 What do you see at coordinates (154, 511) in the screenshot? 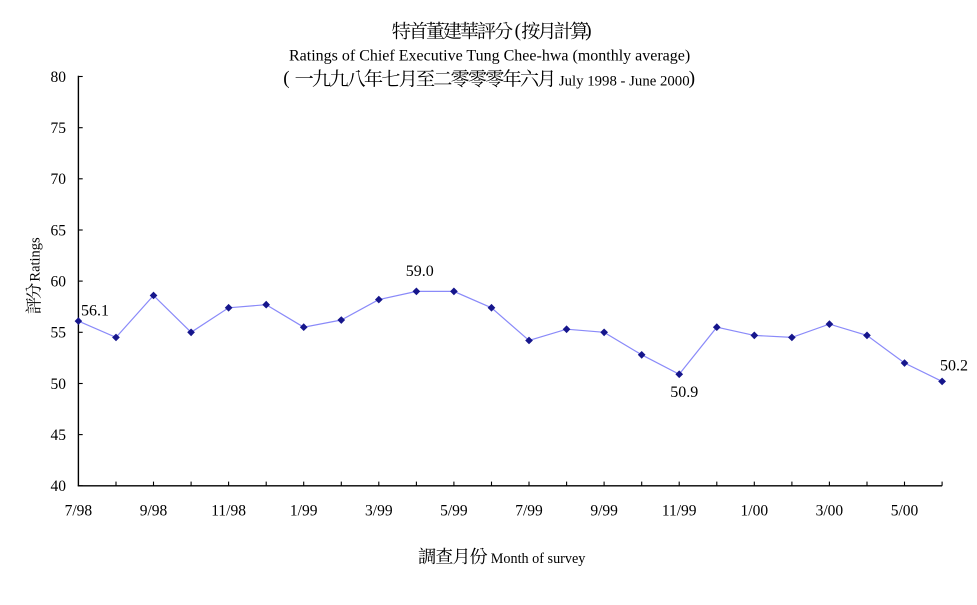
I see `svg-text: 9/98` at bounding box center [154, 511].